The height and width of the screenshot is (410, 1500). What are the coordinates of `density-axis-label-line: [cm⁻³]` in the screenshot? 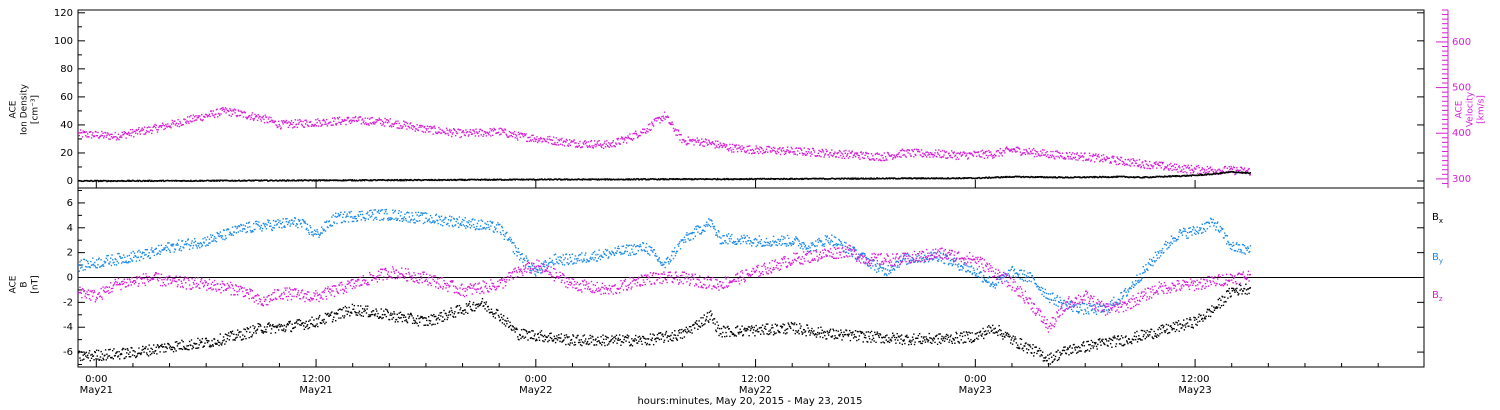 It's located at (35, 109).